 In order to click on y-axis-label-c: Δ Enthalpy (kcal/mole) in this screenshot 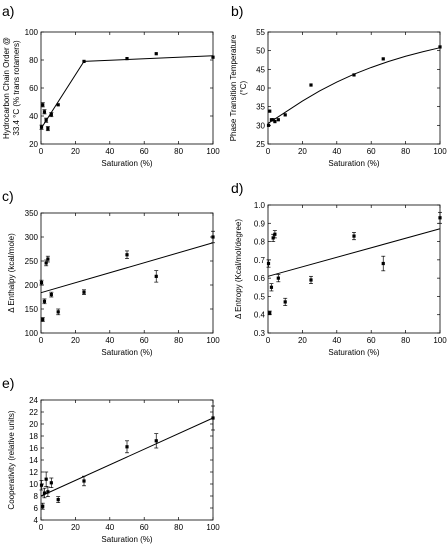, I will do `click(11, 273)`.